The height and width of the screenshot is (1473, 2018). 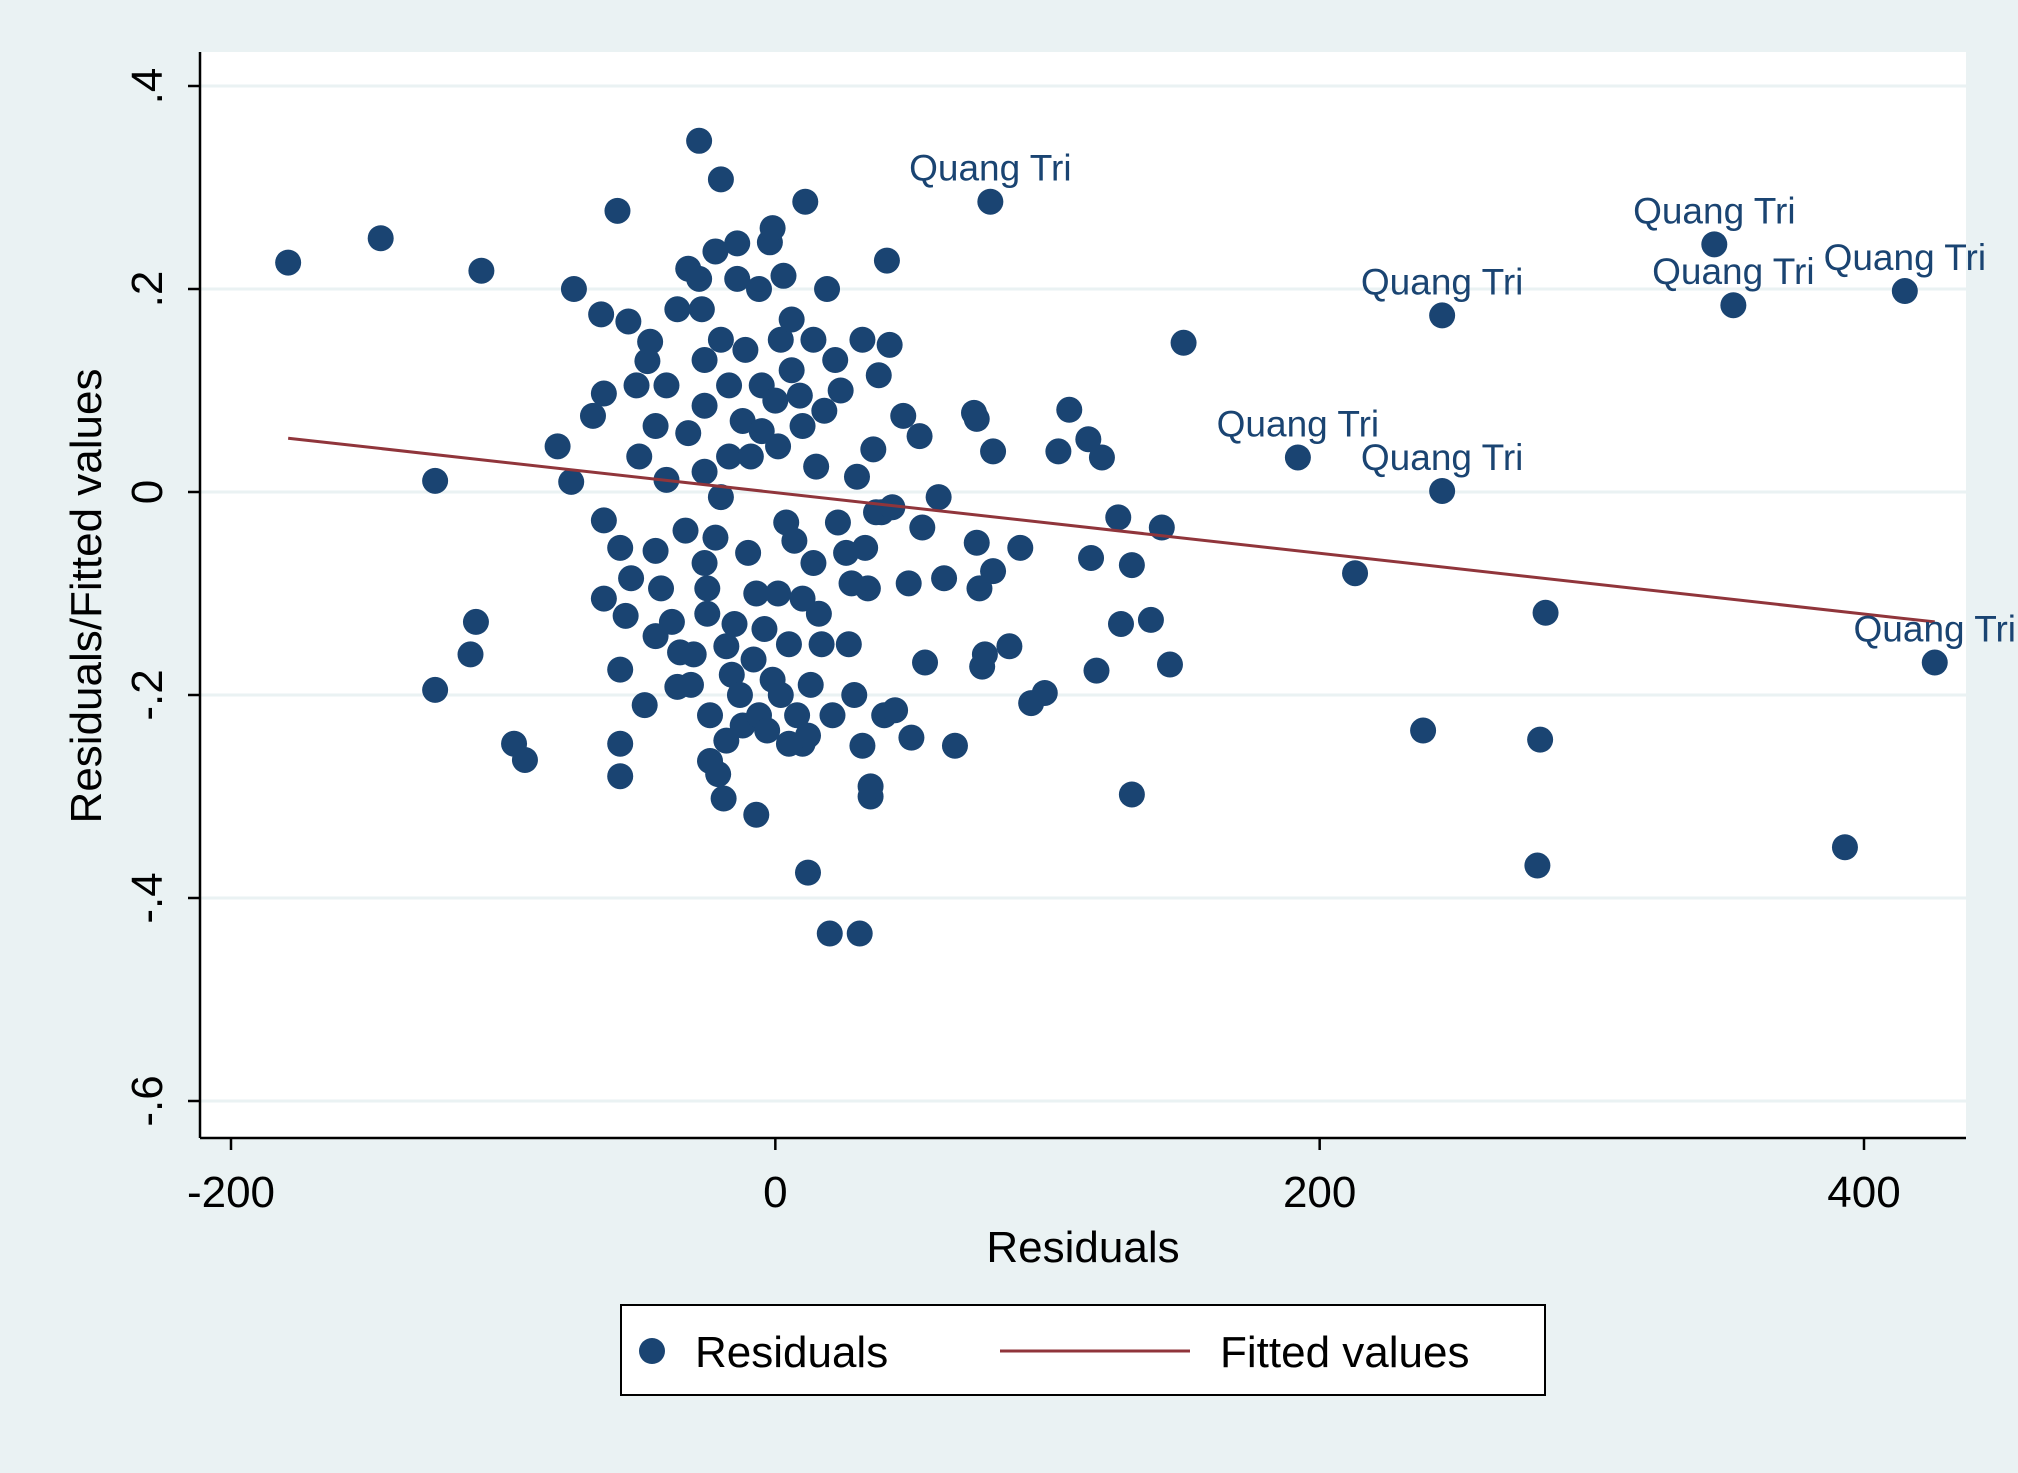 I want to click on x-tick-label: 200, so click(x=1319, y=1192).